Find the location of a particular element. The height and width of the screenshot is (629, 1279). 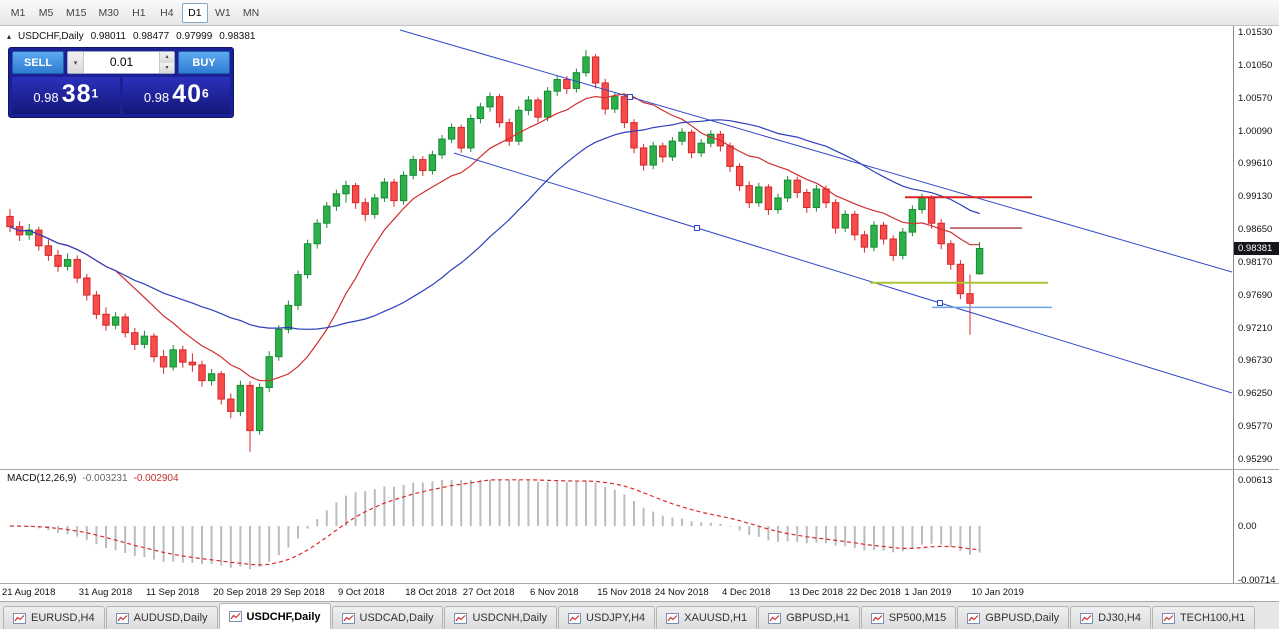

chart-tab-audusd-daily: AUDUSD,Daily is located at coordinates (161, 617).